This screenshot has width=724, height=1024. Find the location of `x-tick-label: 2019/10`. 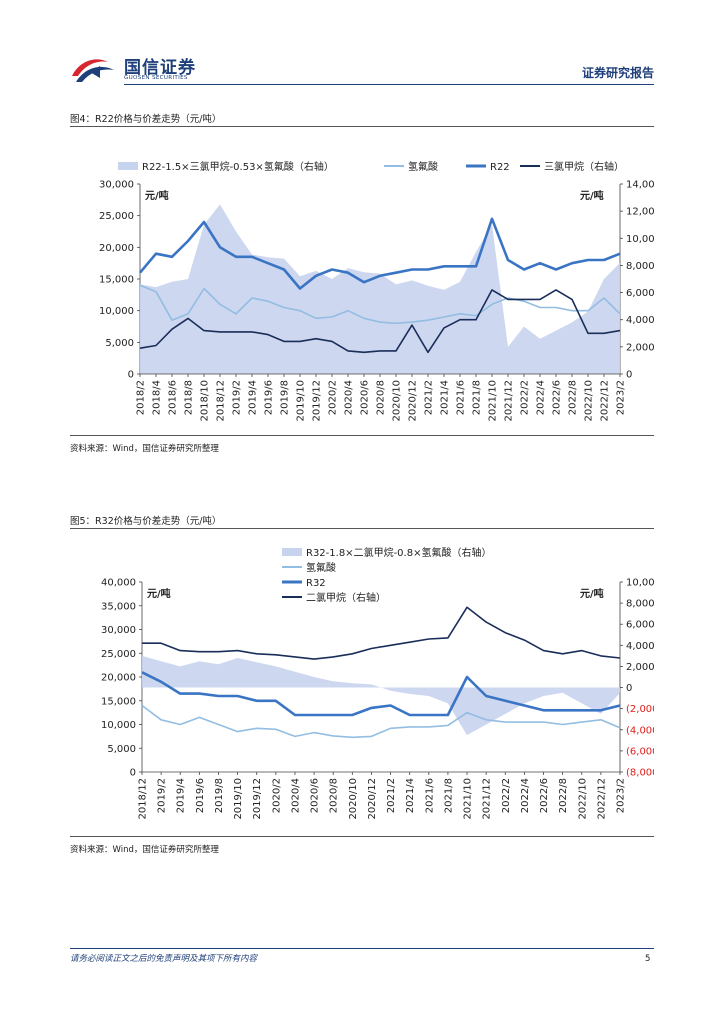

x-tick-label: 2019/10 is located at coordinates (238, 799).